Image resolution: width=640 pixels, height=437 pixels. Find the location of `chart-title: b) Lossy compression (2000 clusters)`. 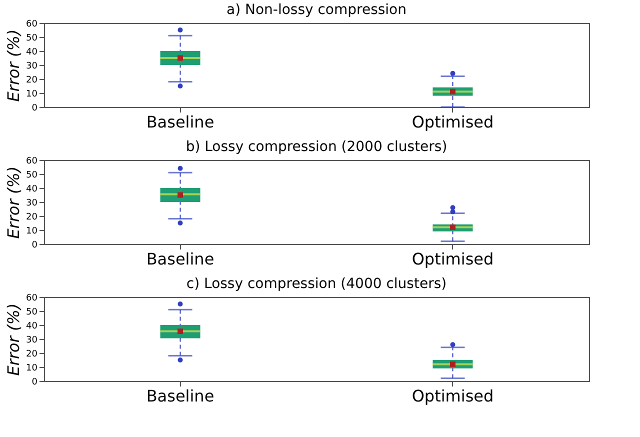

chart-title: b) Lossy compression (2000 clusters) is located at coordinates (317, 147).